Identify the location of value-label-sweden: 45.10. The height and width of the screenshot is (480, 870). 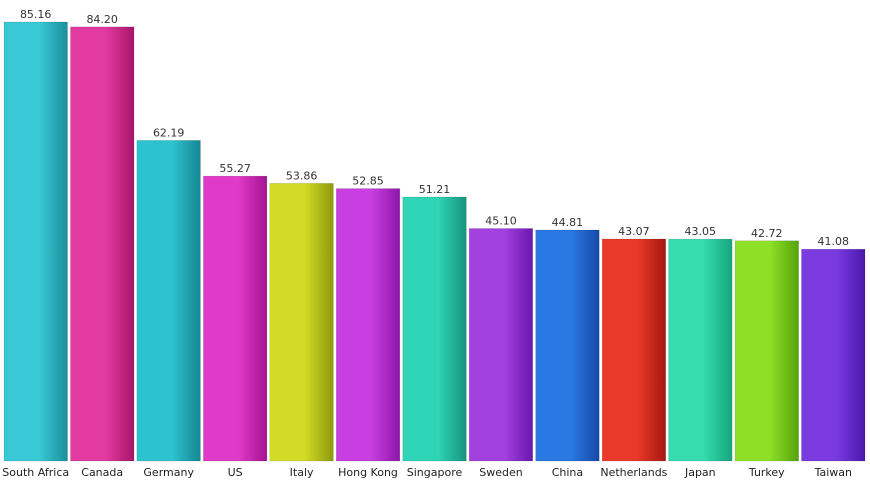
(501, 221).